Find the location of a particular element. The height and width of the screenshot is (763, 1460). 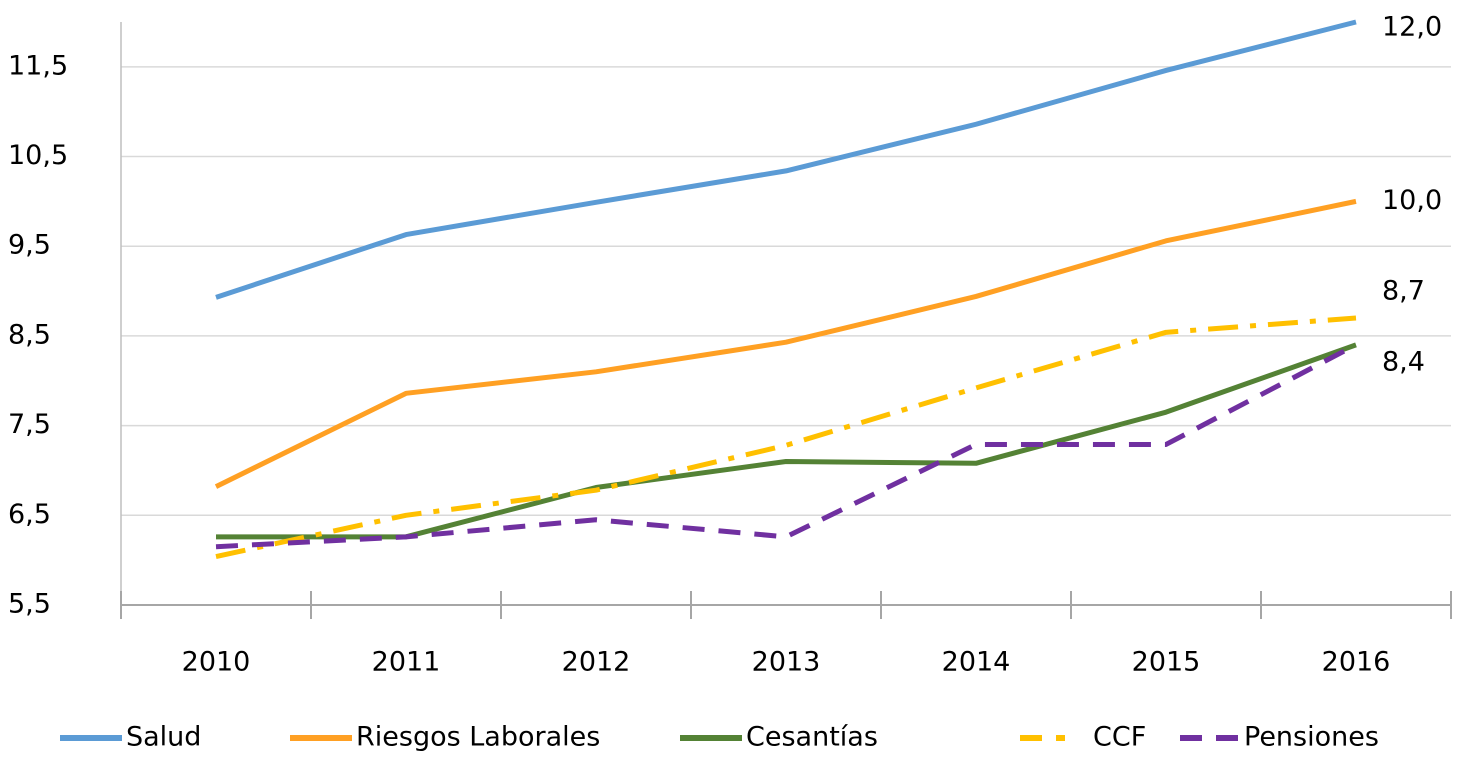

x-tick-label: 2013 is located at coordinates (786, 662).